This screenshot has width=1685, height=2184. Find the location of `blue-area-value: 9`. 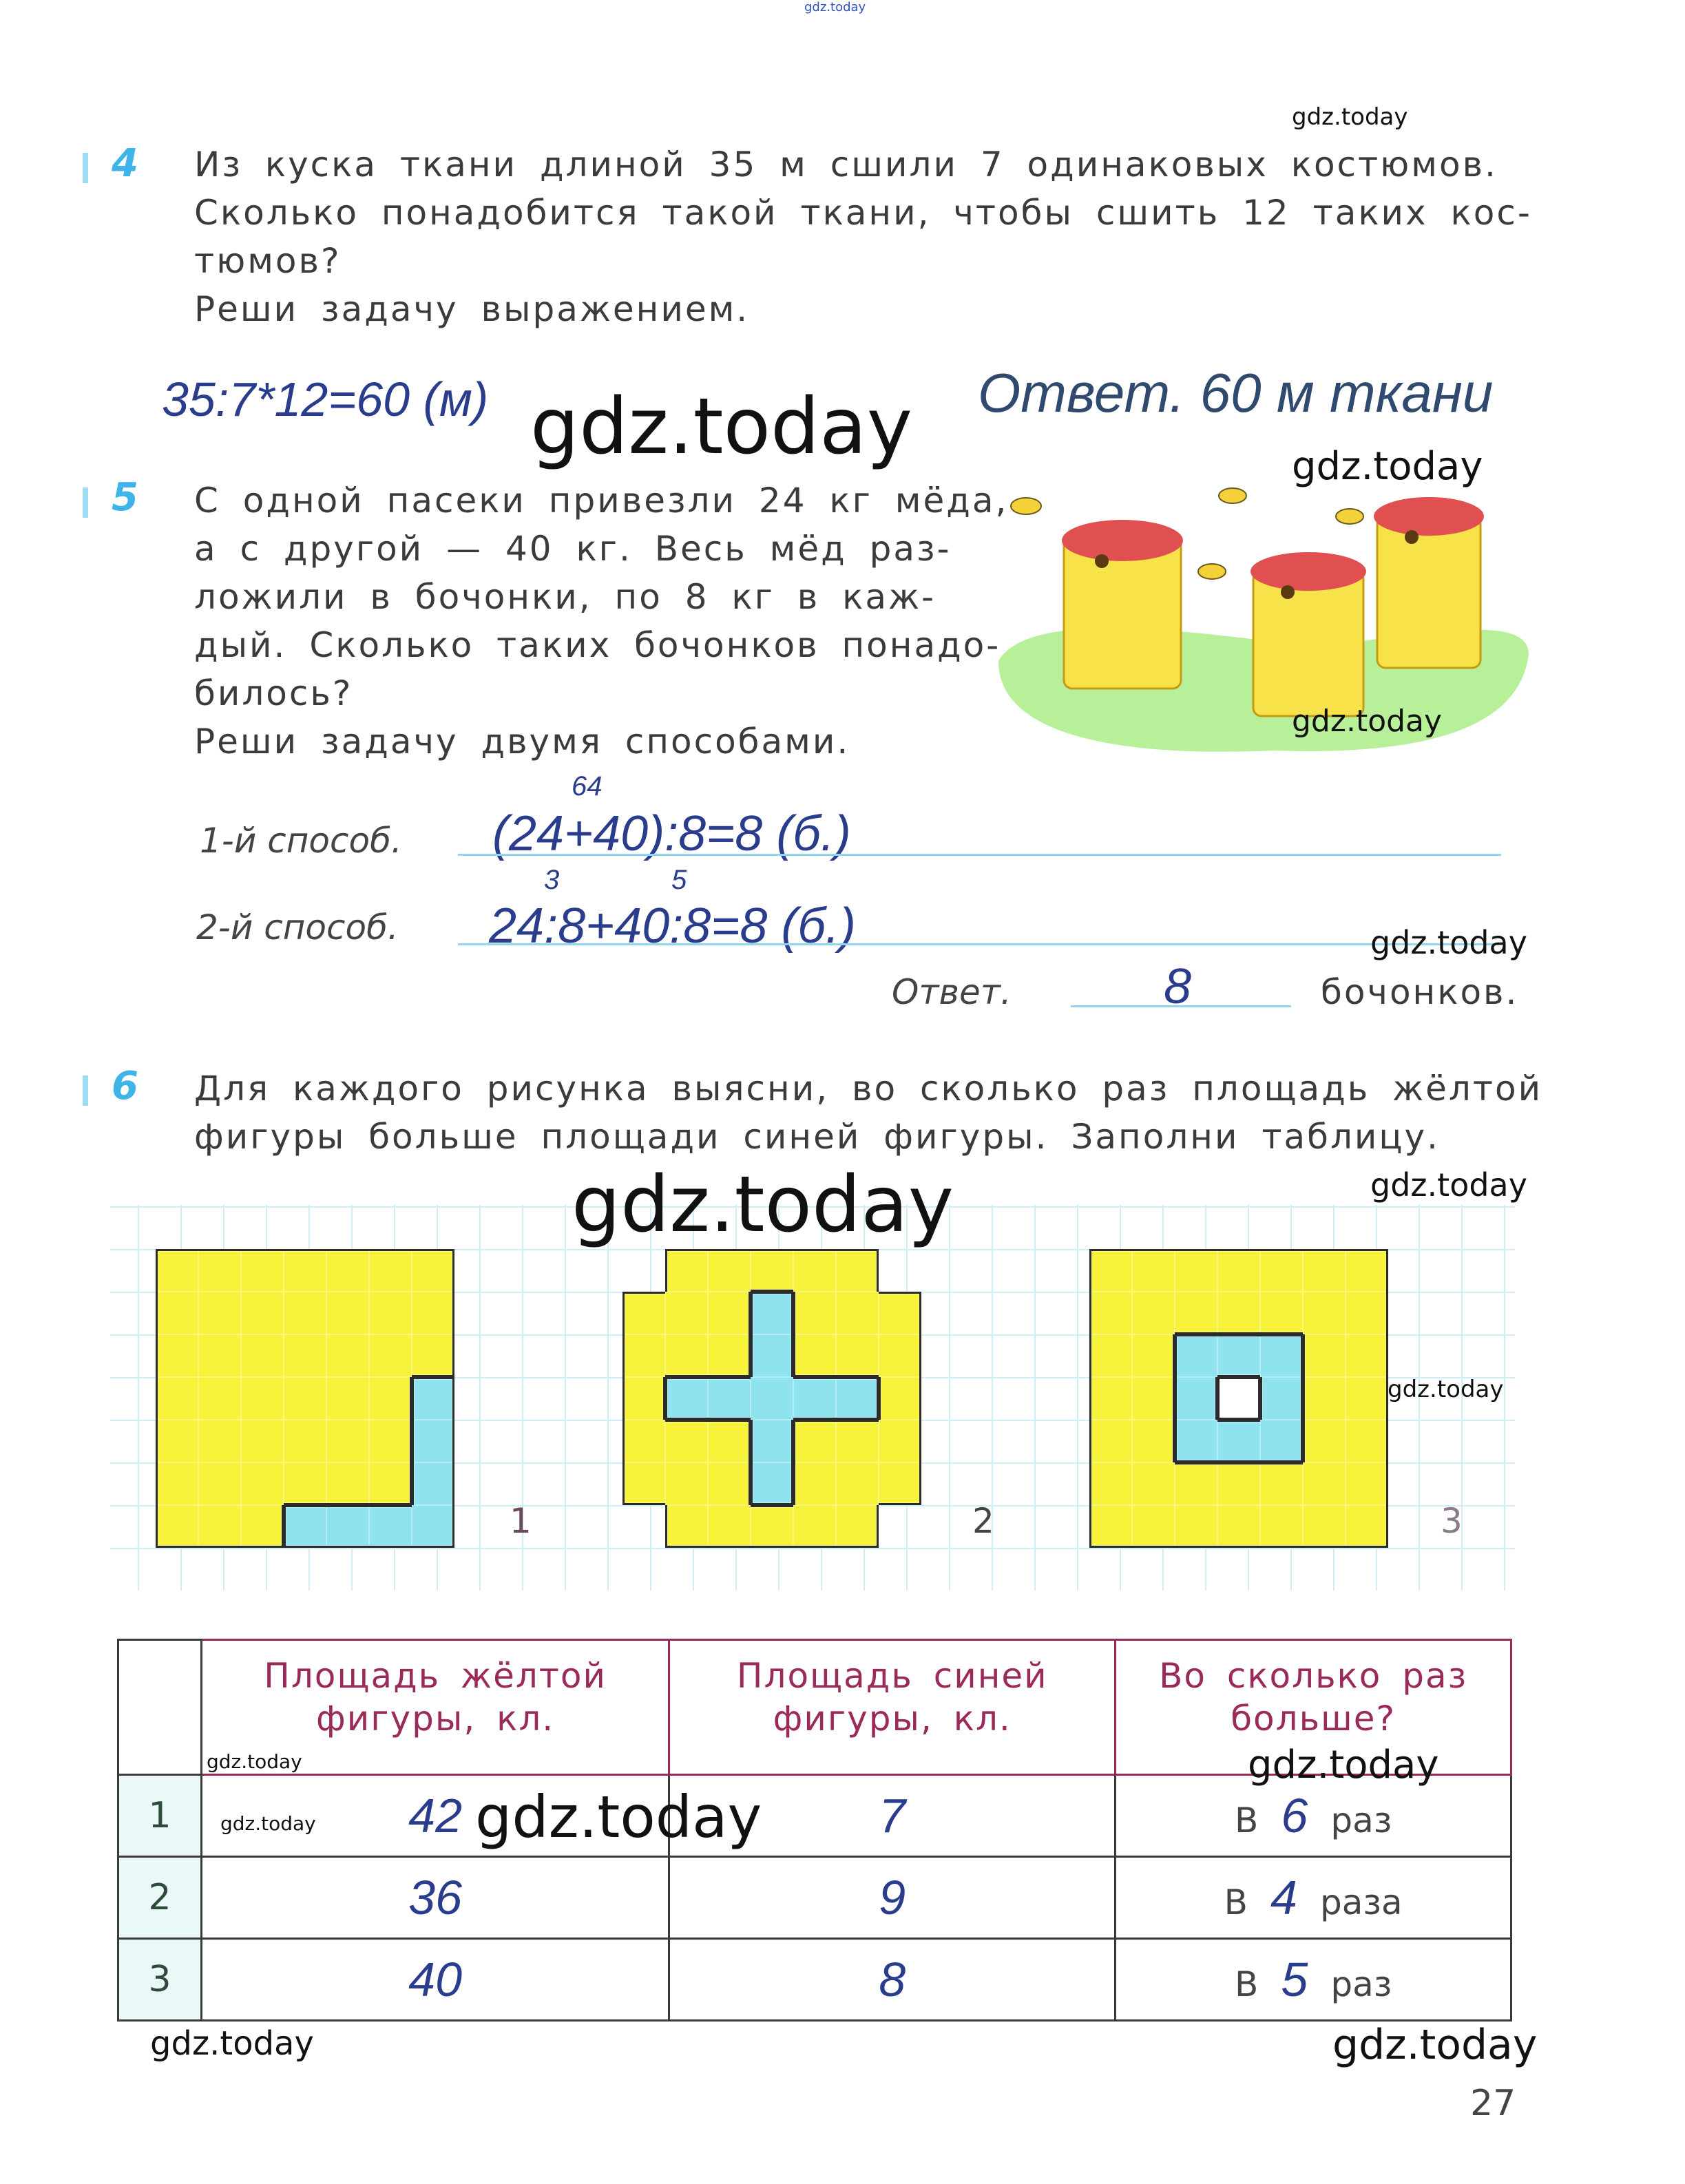

blue-area-value: 9 is located at coordinates (892, 1897).